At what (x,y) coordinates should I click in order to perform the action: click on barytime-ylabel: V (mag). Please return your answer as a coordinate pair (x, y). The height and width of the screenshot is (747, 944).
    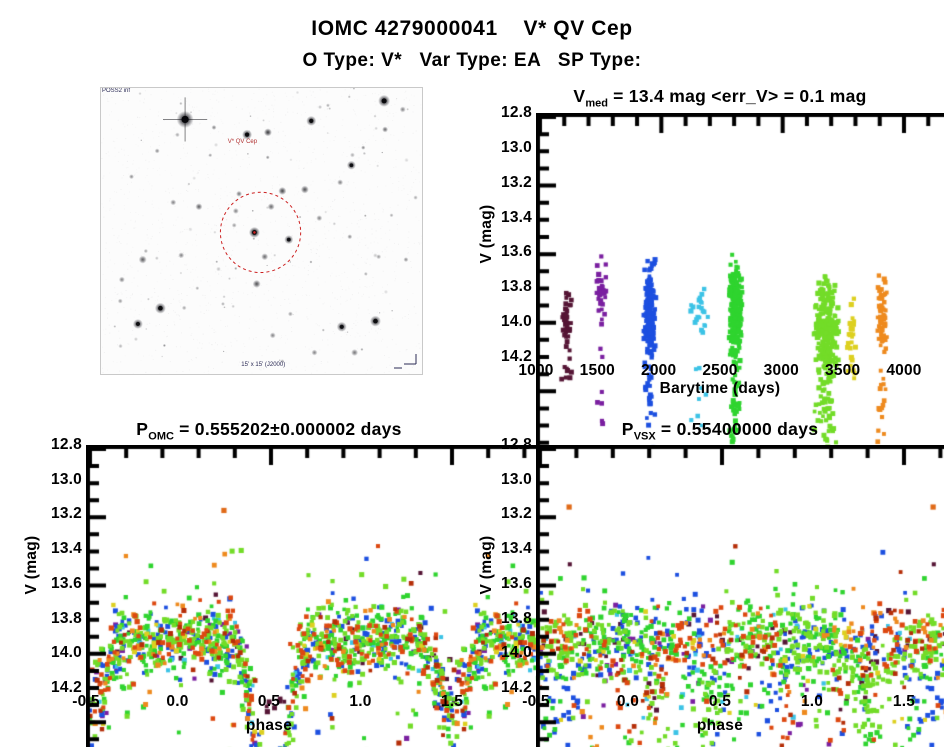
    Looking at the image, I should click on (486, 234).